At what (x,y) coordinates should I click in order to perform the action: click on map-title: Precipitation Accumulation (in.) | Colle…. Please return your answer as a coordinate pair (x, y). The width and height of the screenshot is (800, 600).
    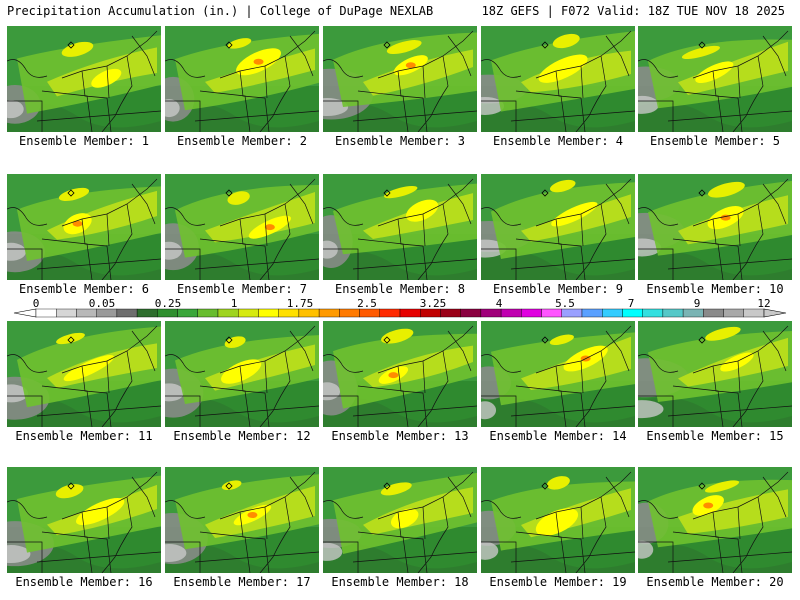
    Looking at the image, I should click on (220, 11).